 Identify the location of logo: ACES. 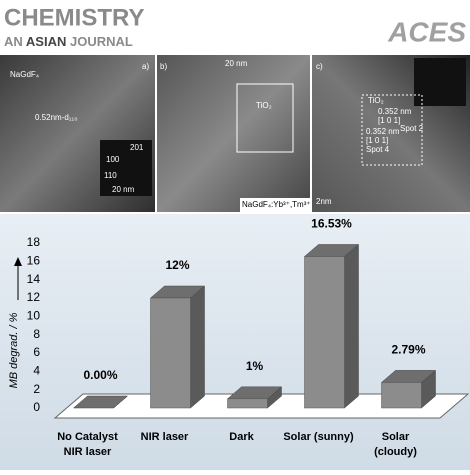
(426, 31).